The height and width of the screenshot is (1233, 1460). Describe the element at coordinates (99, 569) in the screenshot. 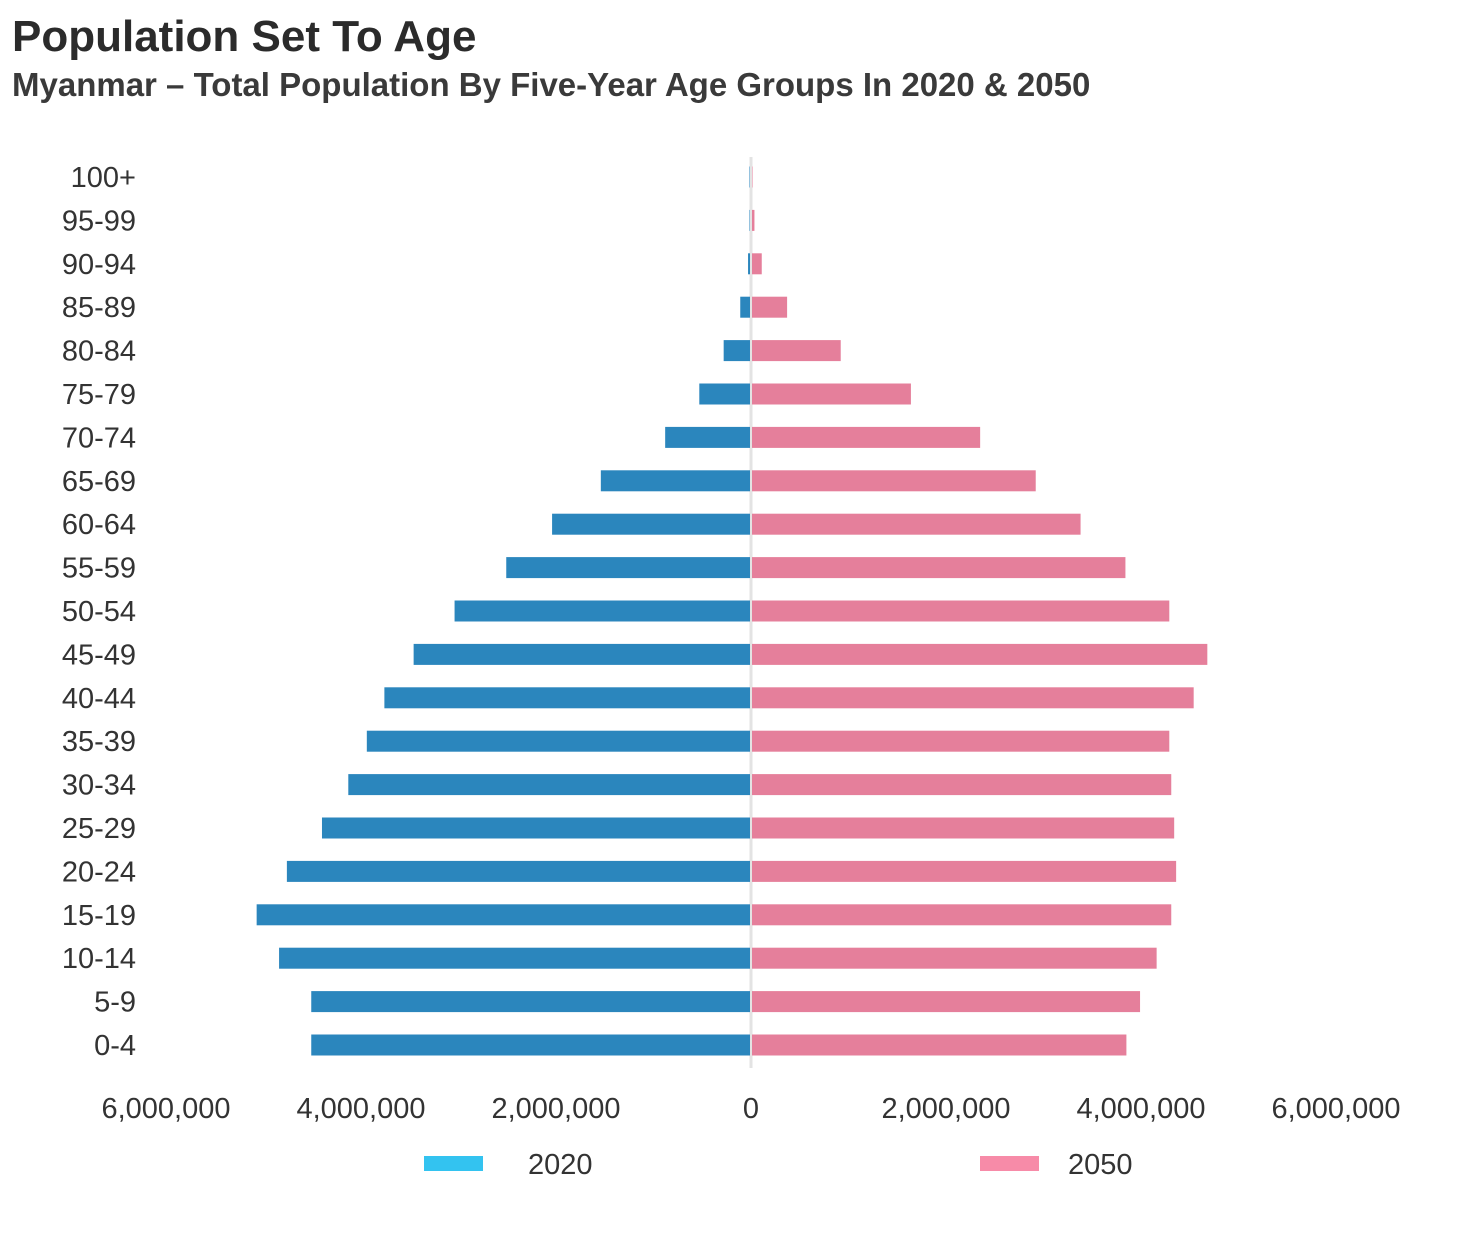

I see `age-label-55-59: 55-59` at that location.